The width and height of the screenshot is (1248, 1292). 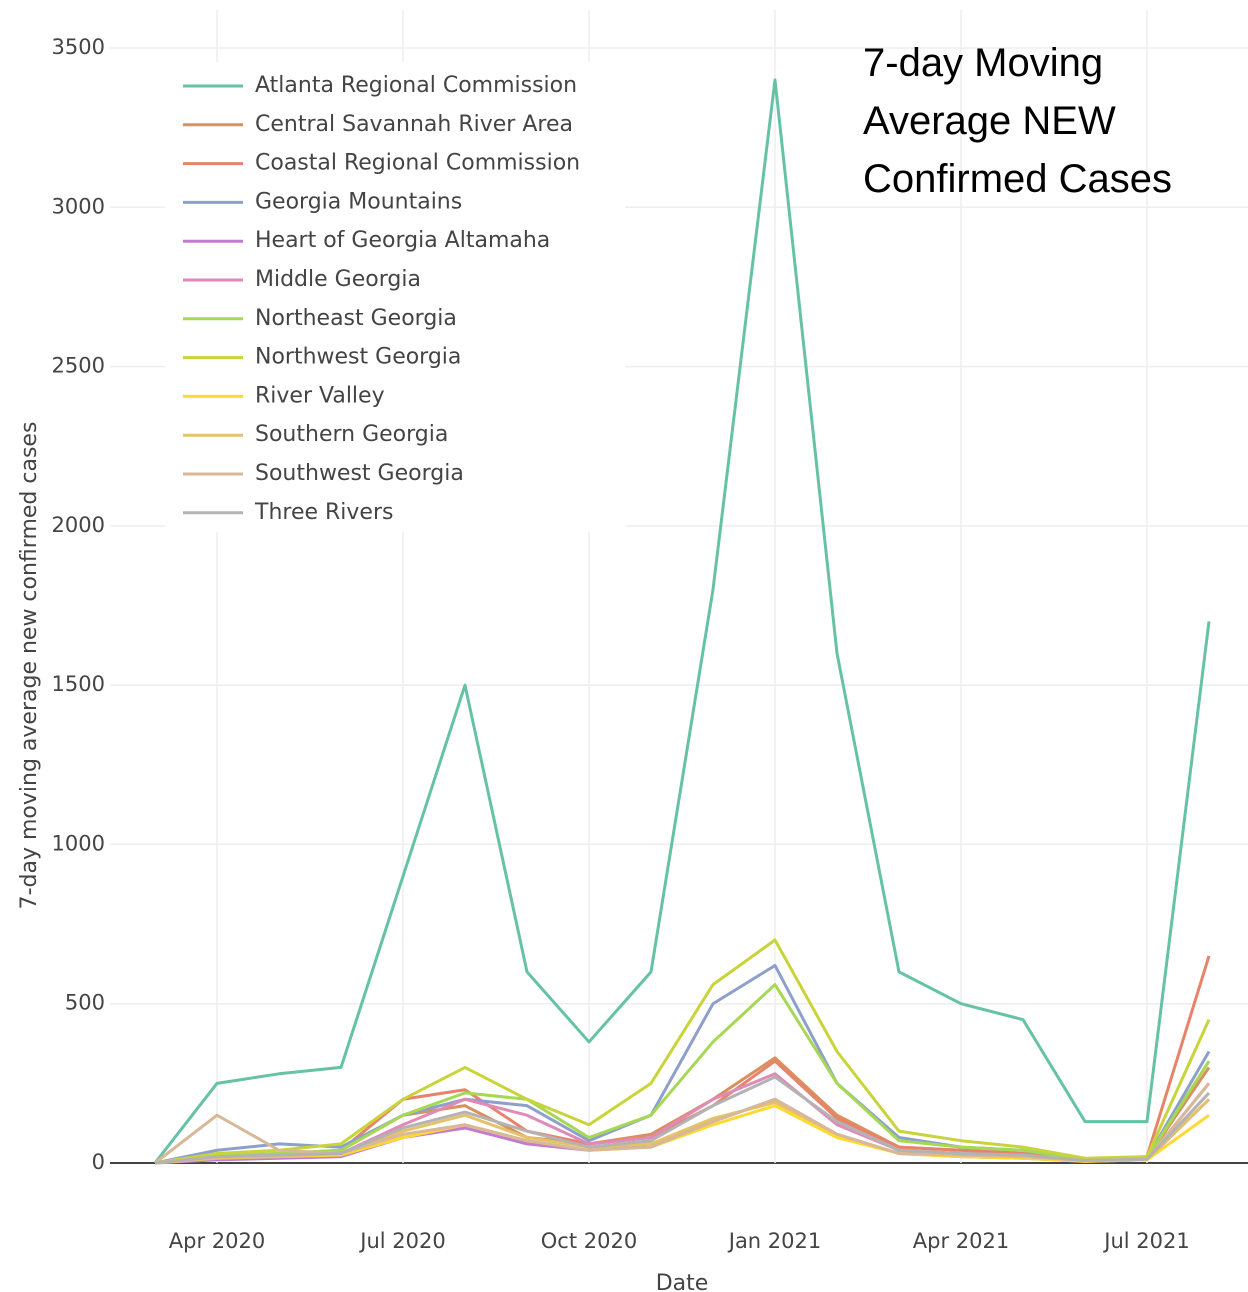 What do you see at coordinates (359, 473) in the screenshot?
I see `legend-label: Southwest Georgia` at bounding box center [359, 473].